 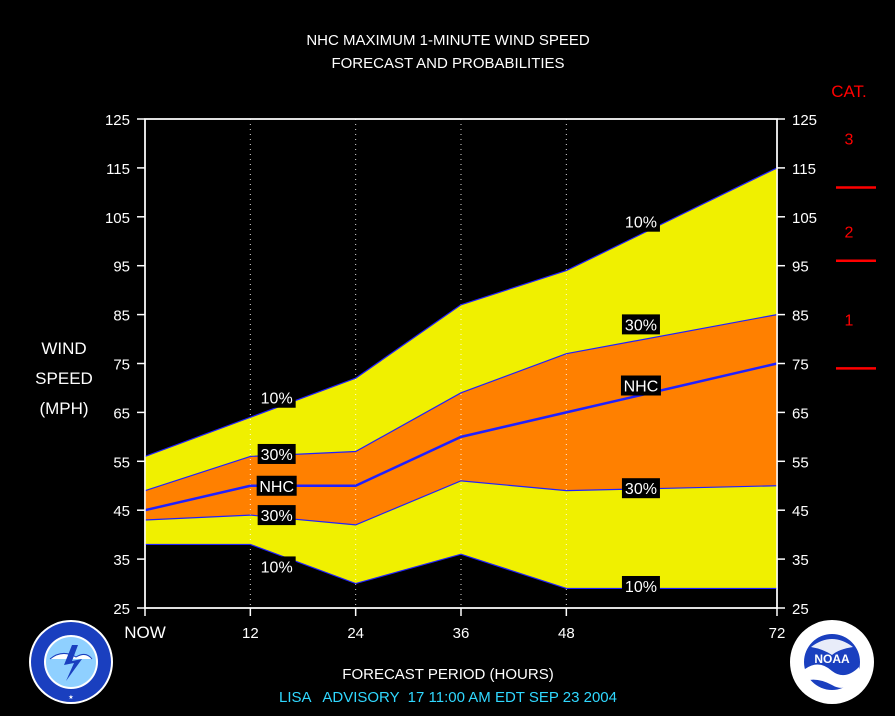 I want to click on chart-title: NHC MAXIMUM 1-MINUTE WIND SPEED, so click(x=448, y=40).